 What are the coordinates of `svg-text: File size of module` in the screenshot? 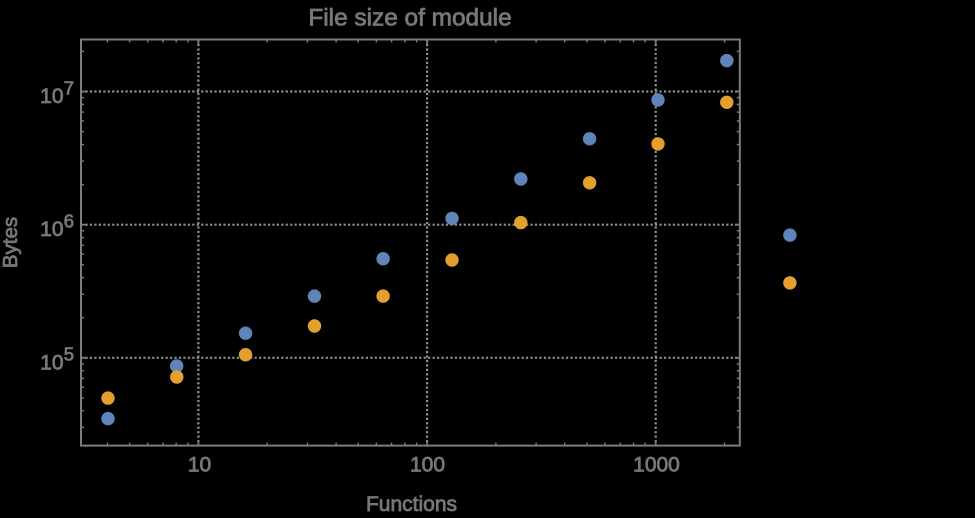 It's located at (409, 18).